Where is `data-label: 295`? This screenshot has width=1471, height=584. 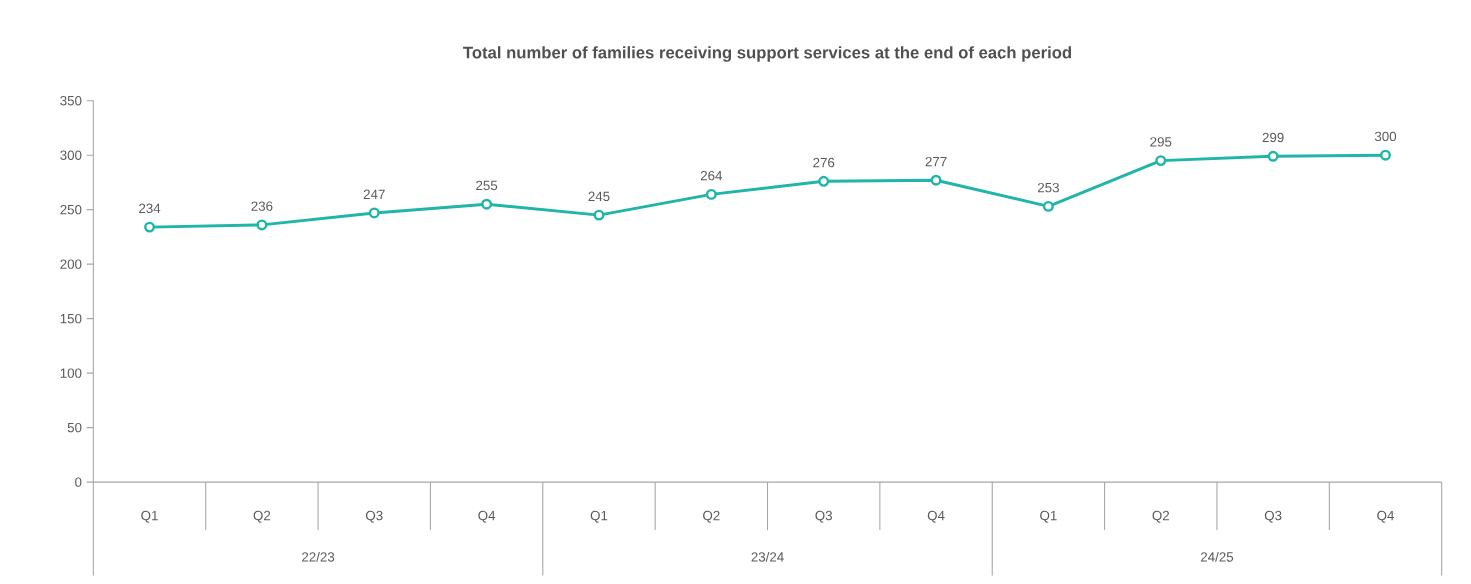
data-label: 295 is located at coordinates (1161, 142).